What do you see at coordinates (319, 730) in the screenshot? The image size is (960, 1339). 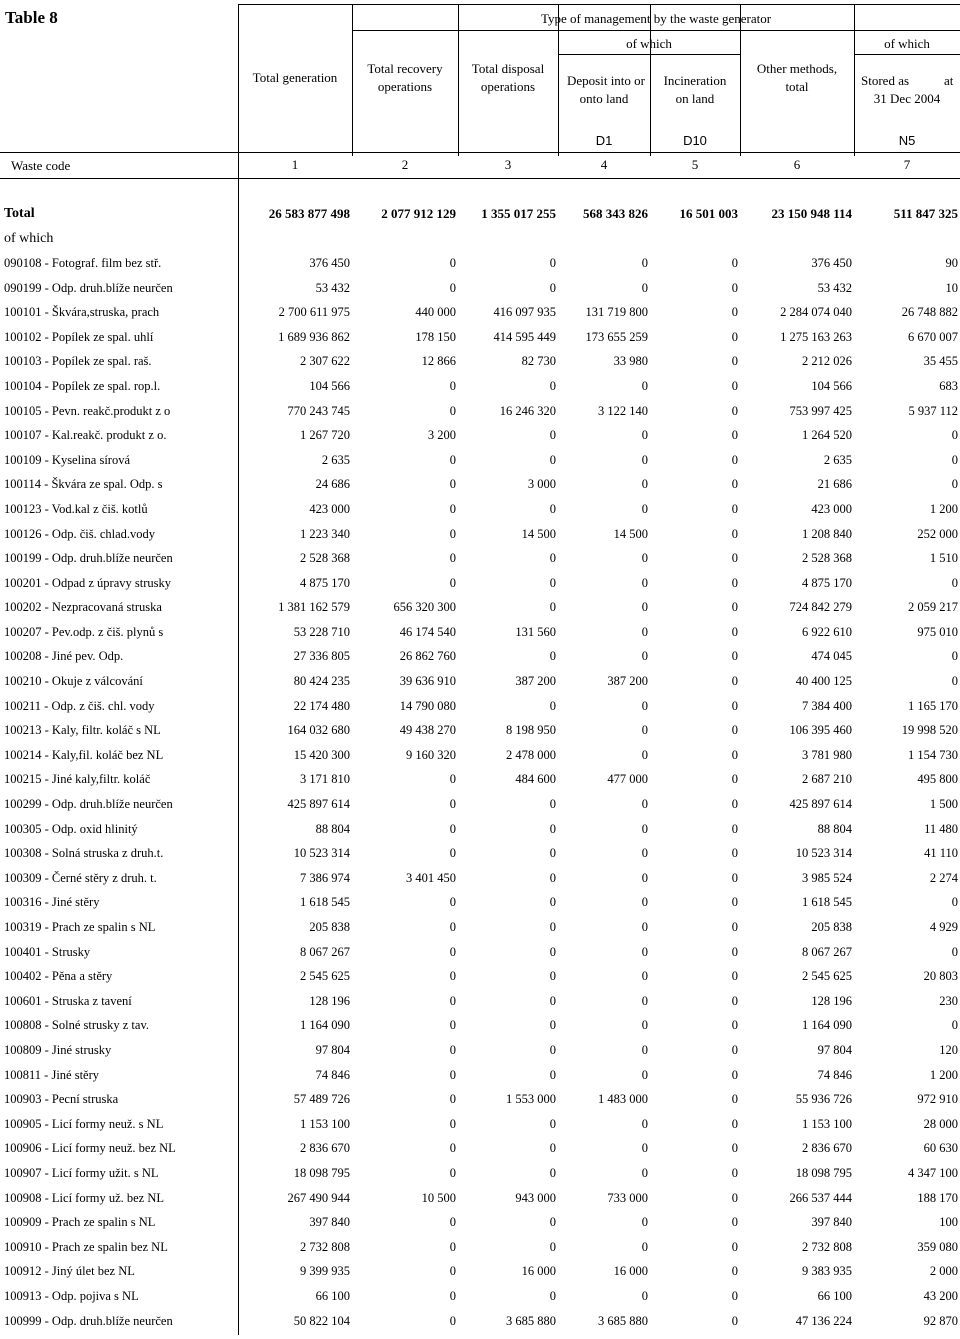 I see `value-cell: 164 032 680` at bounding box center [319, 730].